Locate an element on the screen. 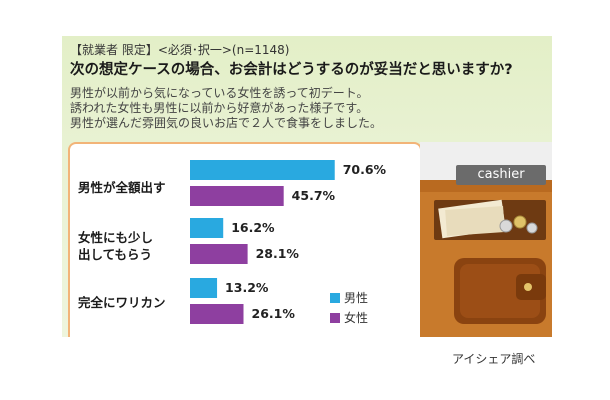 This screenshot has height=400, width=610. scenario-line: 男性が以前から気になっている女性を誘って初デート。 is located at coordinates (219, 93).